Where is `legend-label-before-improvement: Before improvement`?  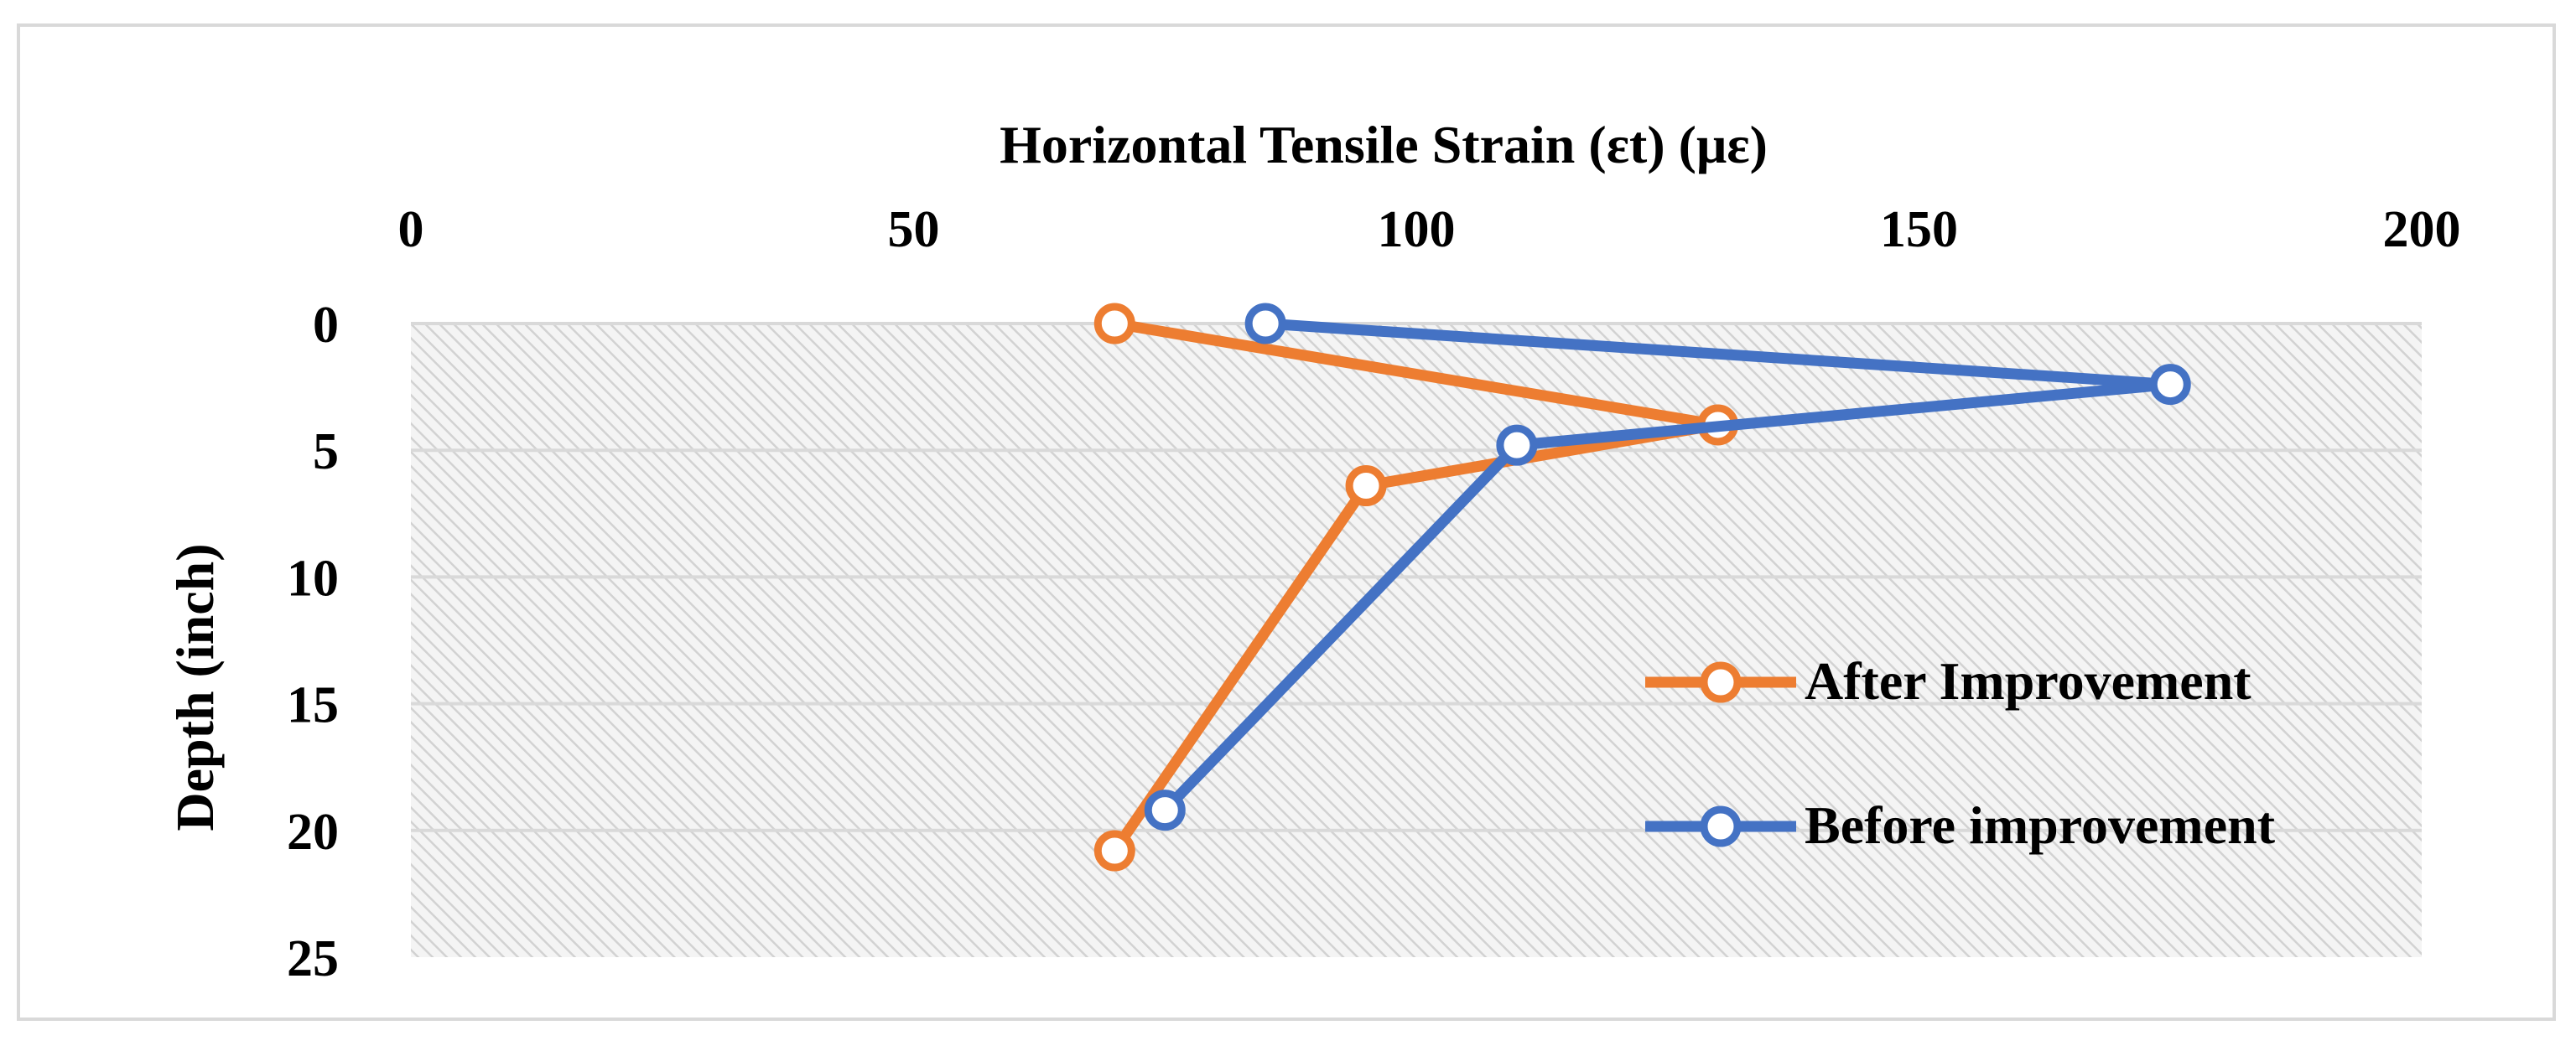
legend-label-before-improvement: Before improvement is located at coordinates (2040, 825).